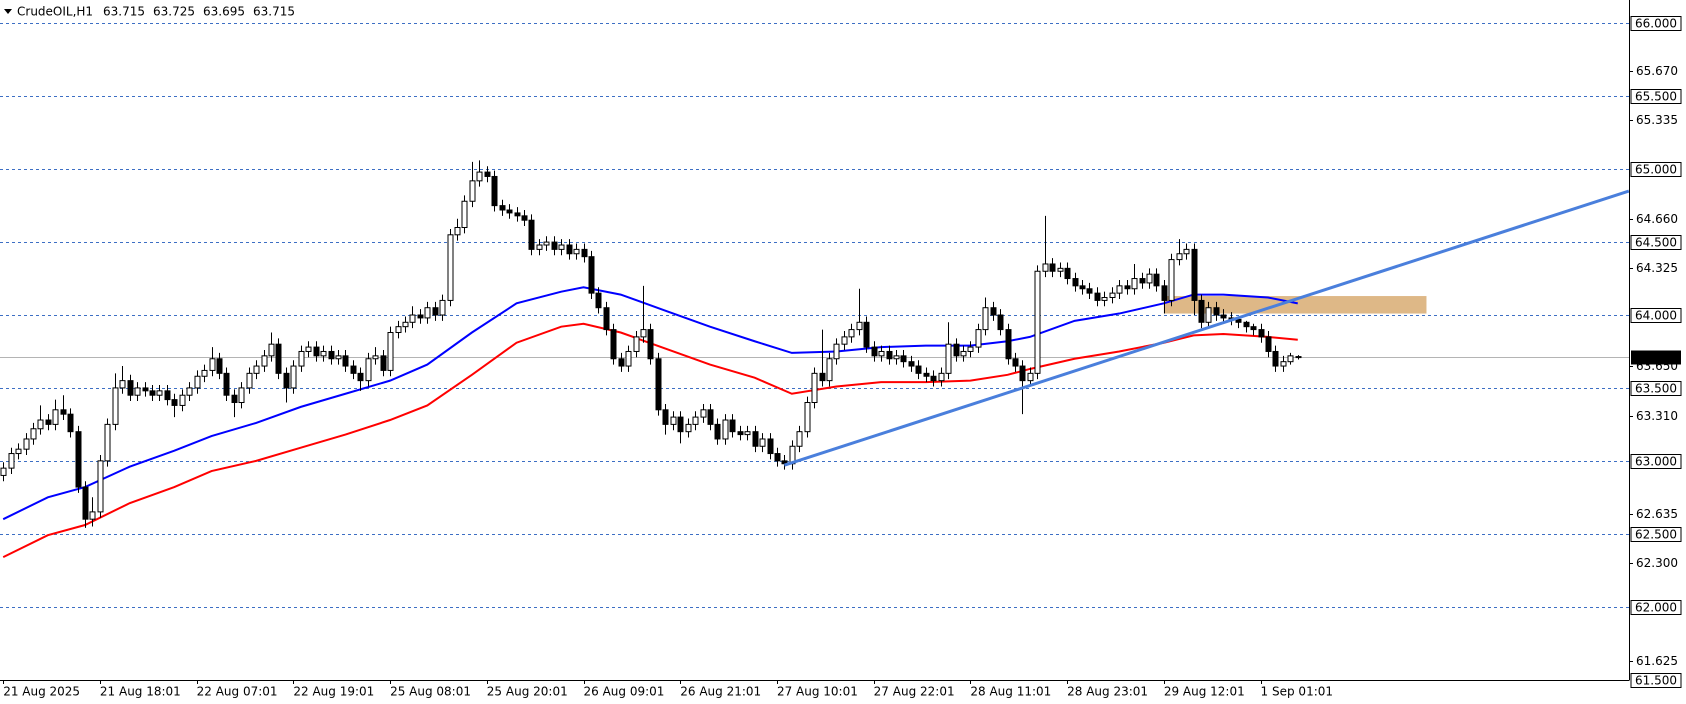 This screenshot has height=704, width=1686. Describe the element at coordinates (1657, 514) in the screenshot. I see `y-tick-label: 62.635` at that location.